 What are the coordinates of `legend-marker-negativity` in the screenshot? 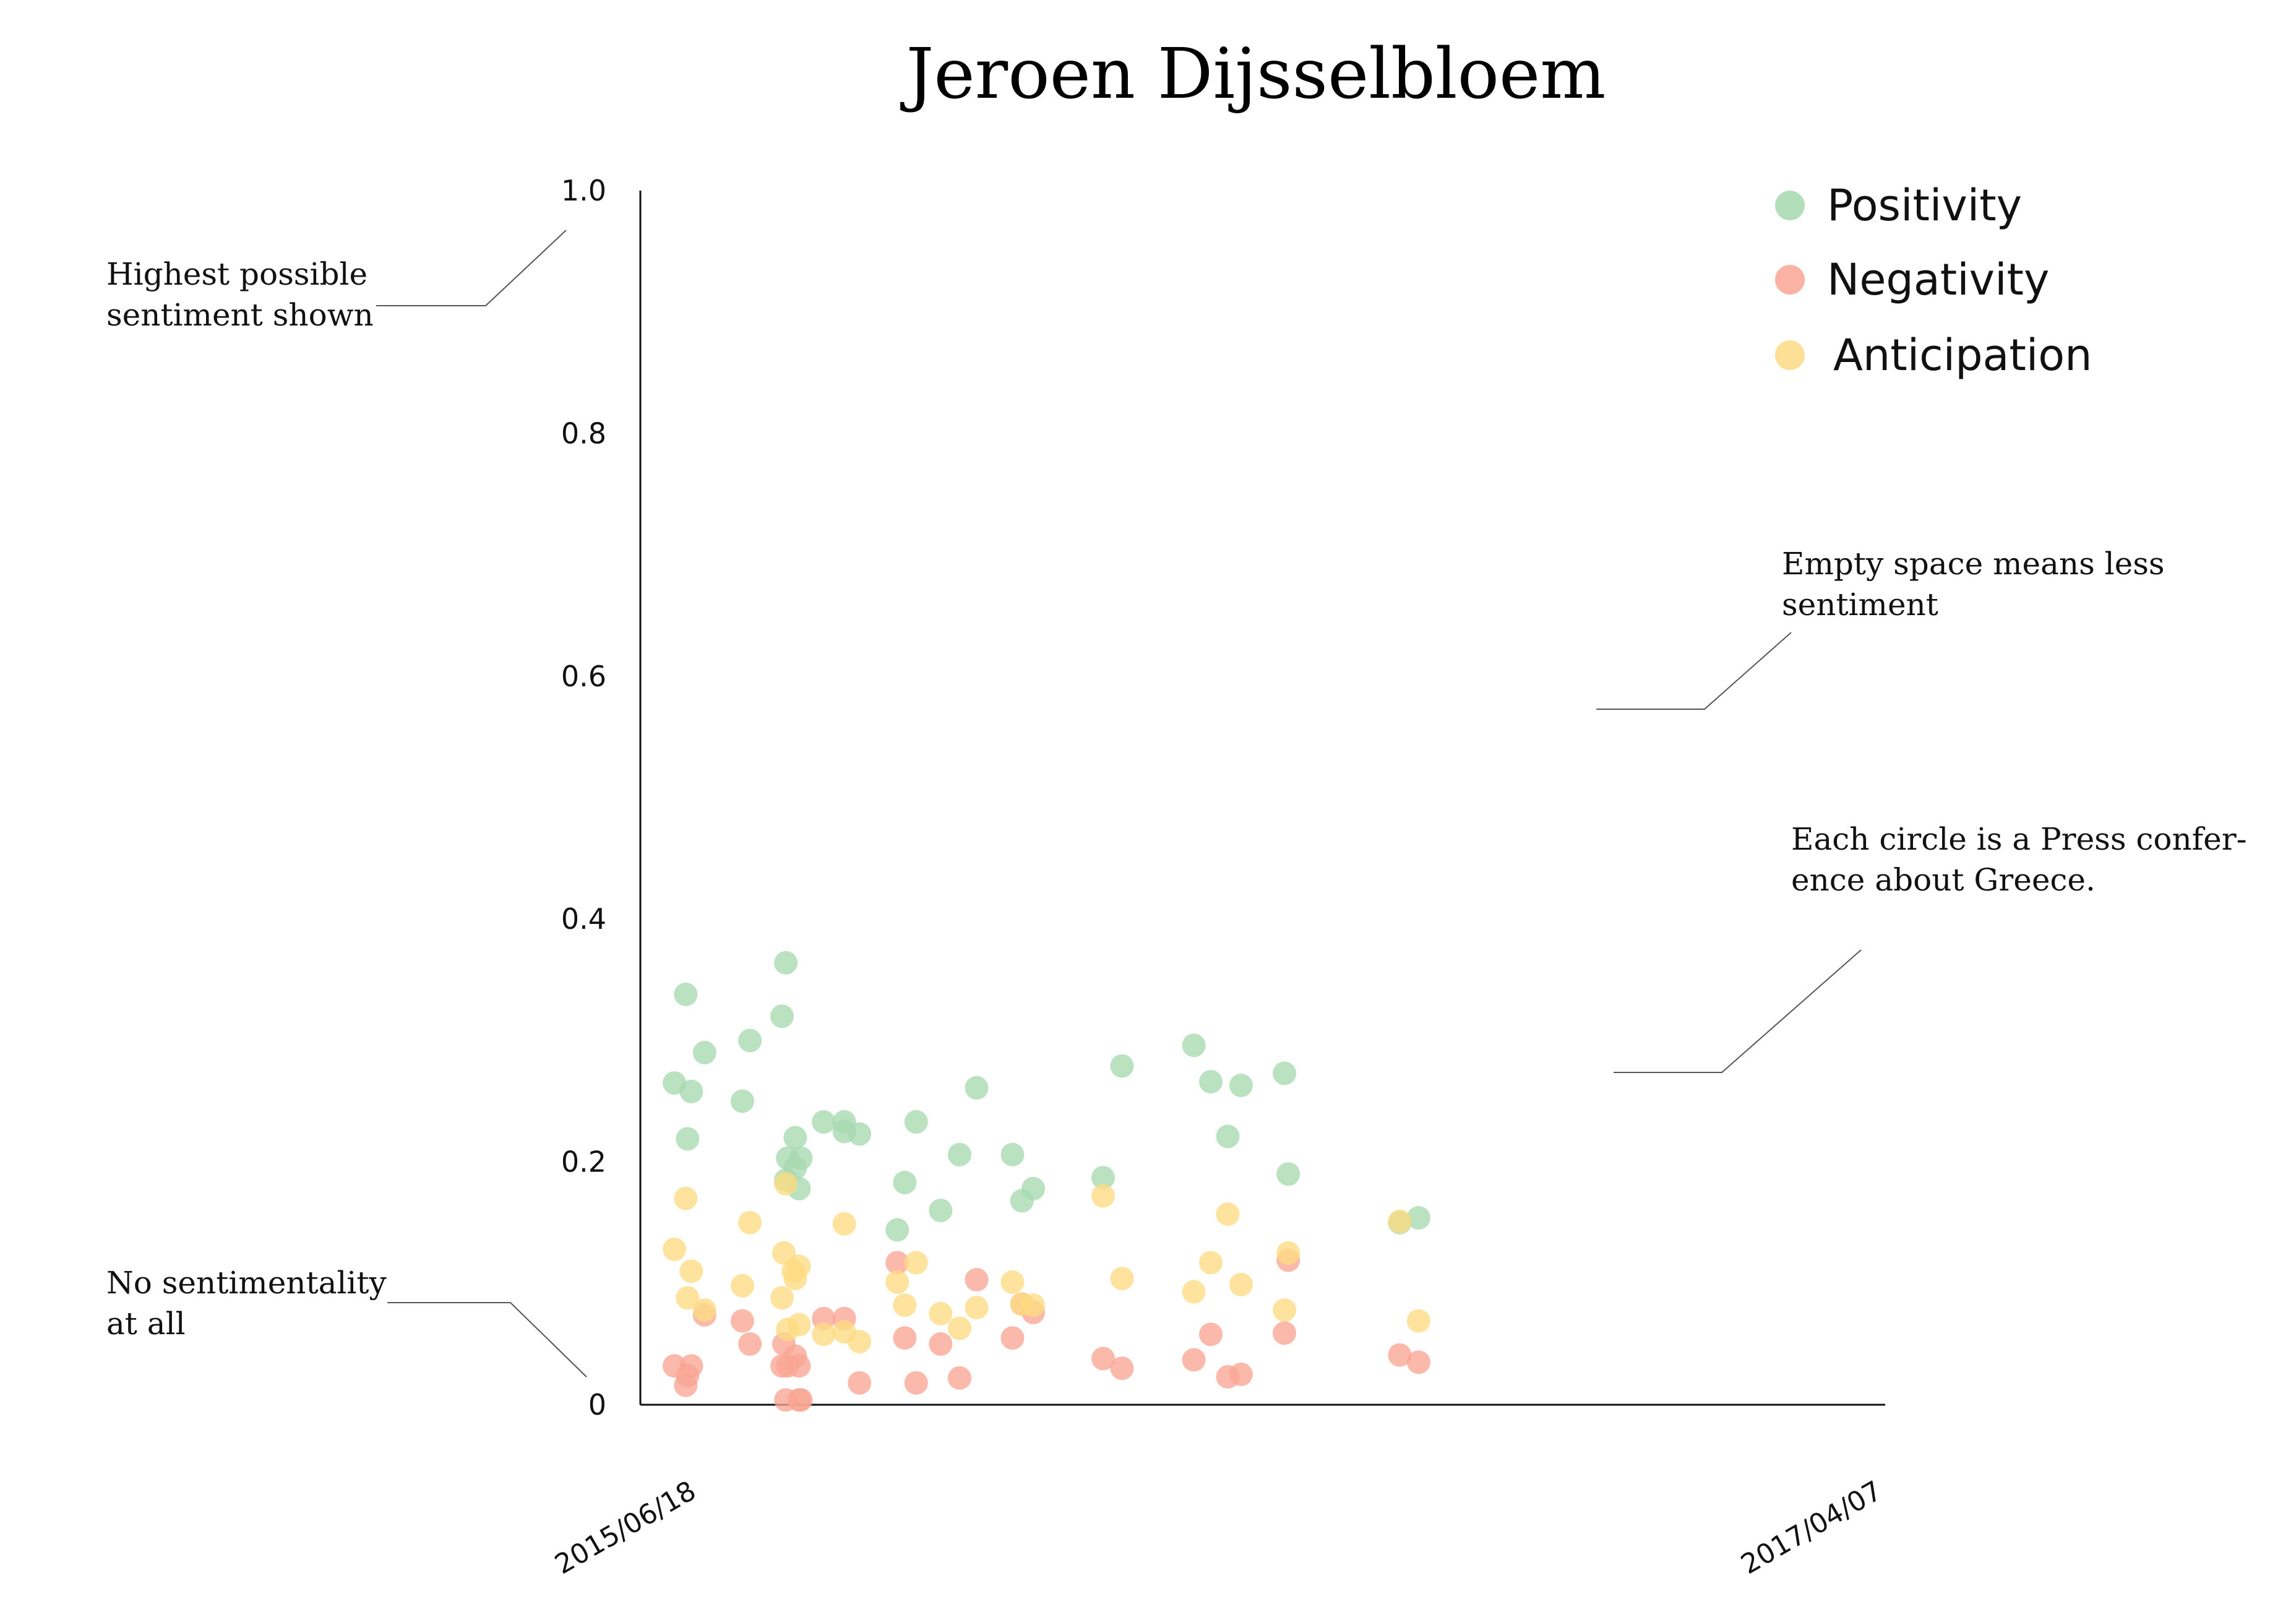 It's located at (1790, 280).